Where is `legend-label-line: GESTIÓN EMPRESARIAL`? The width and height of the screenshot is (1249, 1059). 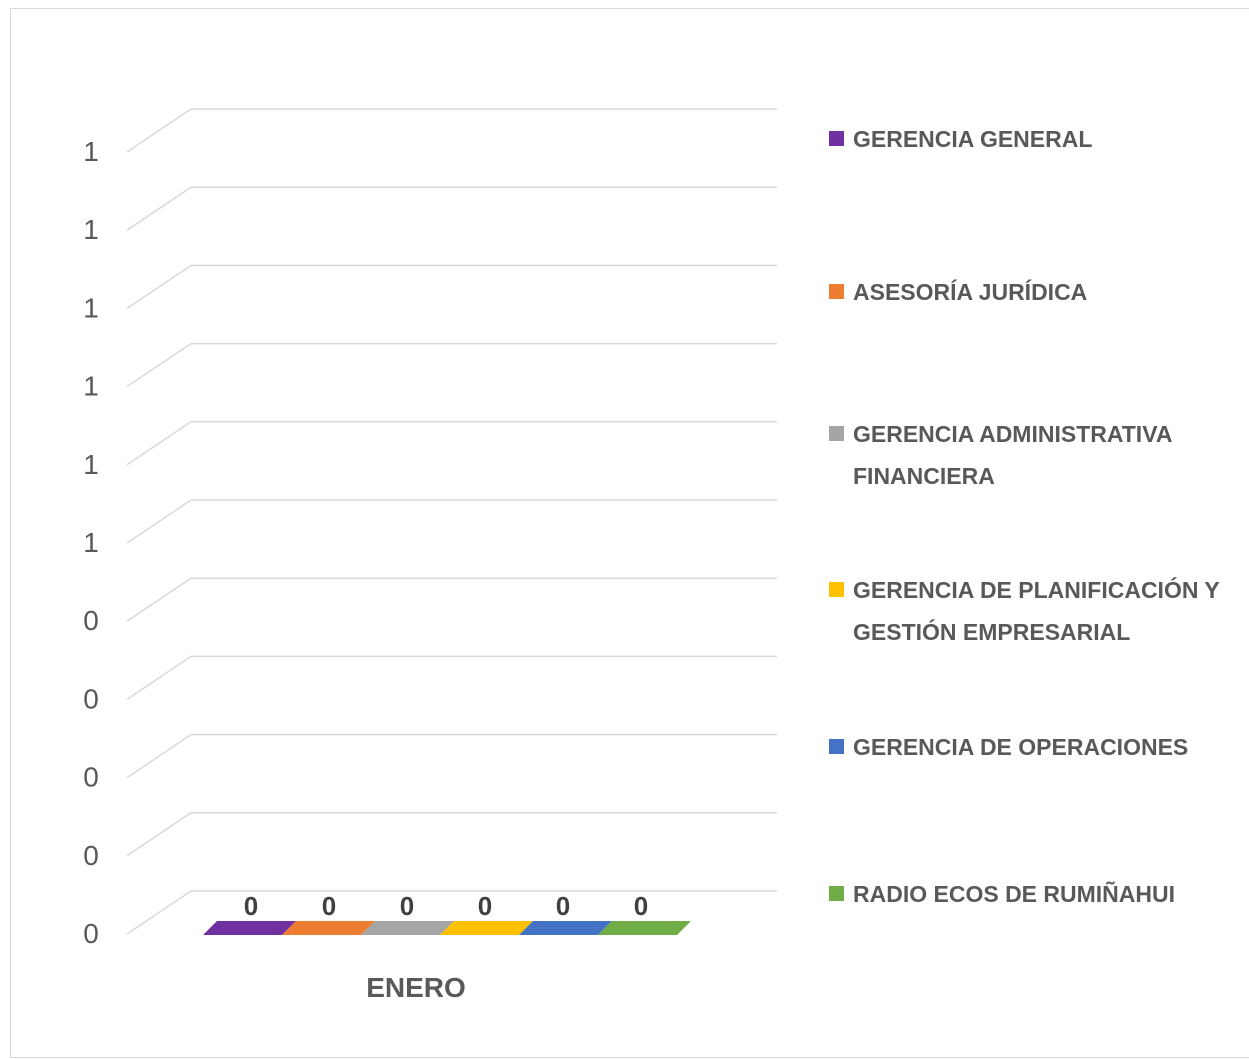 legend-label-line: GESTIÓN EMPRESARIAL is located at coordinates (991, 631).